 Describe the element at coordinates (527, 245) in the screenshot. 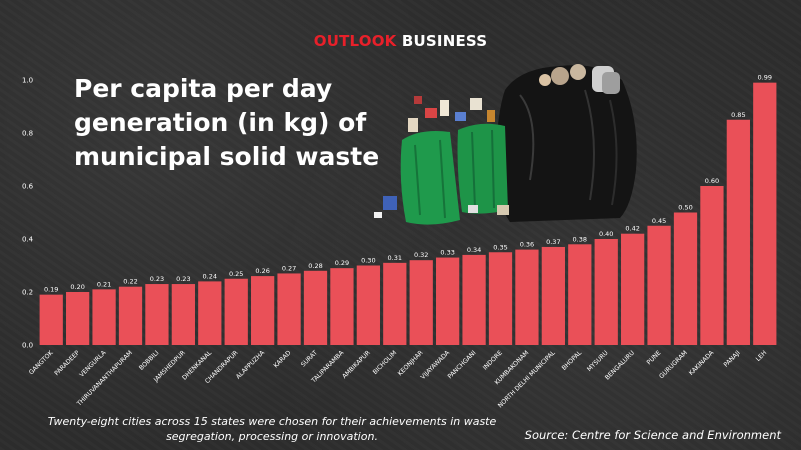

I see `bar-value-label: 0.36` at that location.